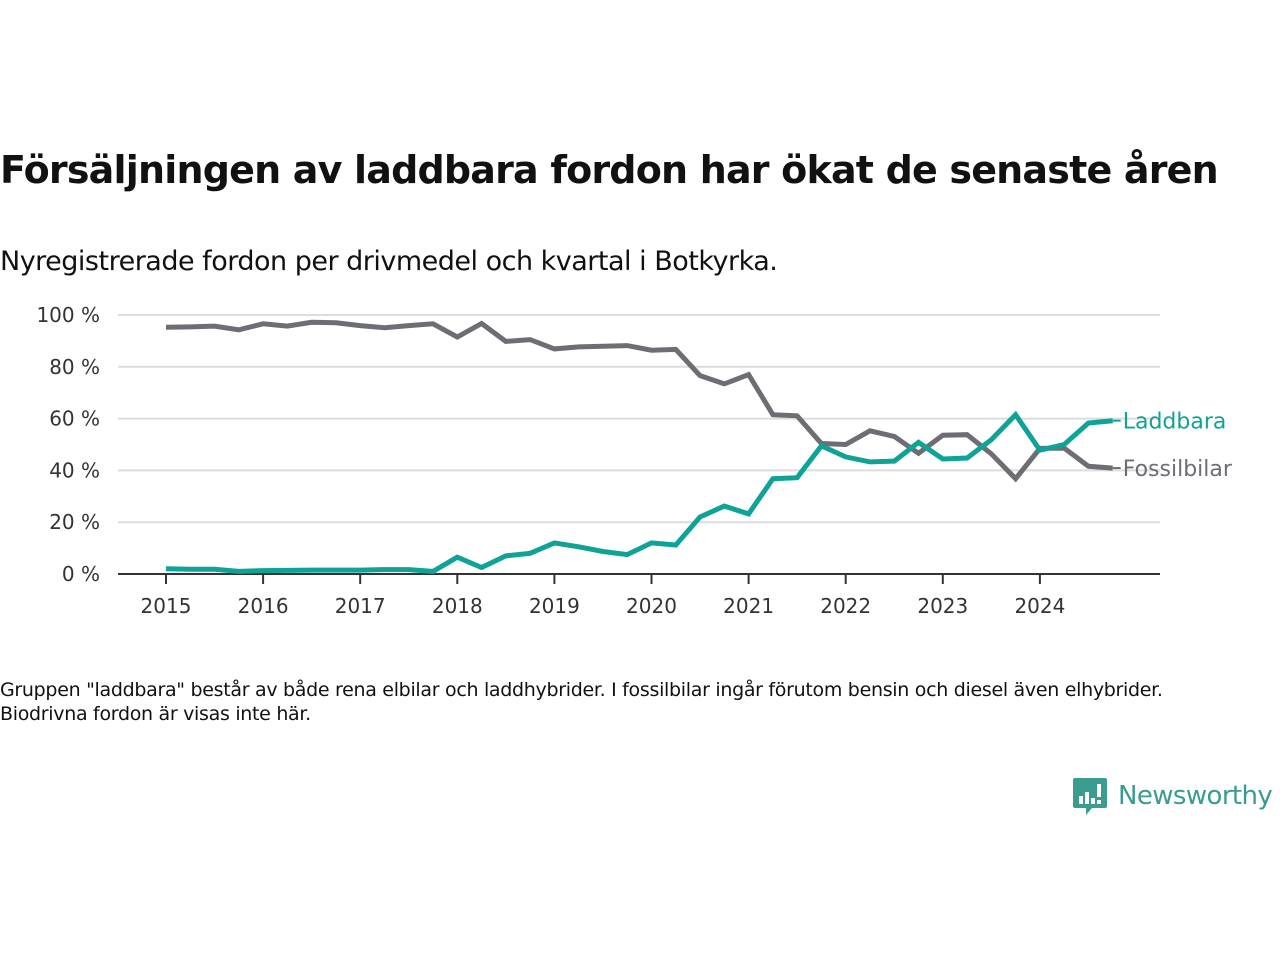 Image resolution: width=1280 pixels, height=960 pixels. I want to click on x-axis: 2015 2016 2017 2018 2019 2020 2021 2022 2023 2024, so click(639, 595).